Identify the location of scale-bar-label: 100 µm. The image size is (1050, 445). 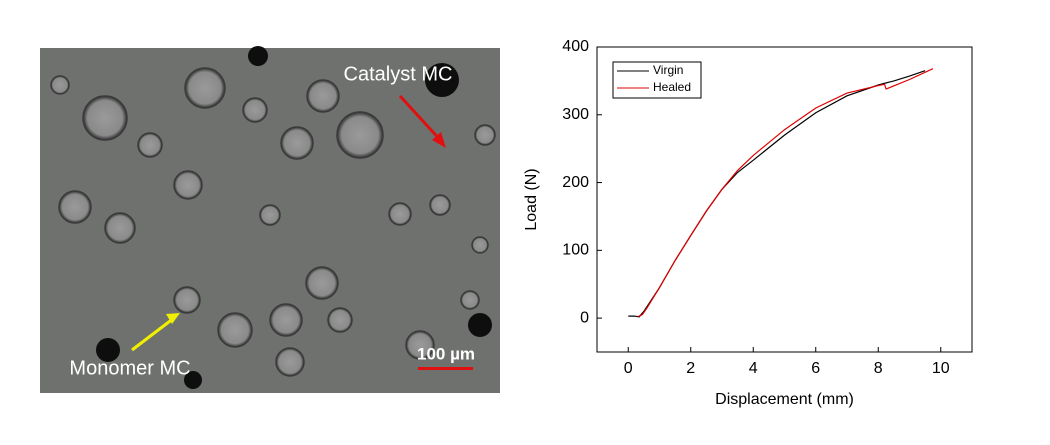
(446, 353).